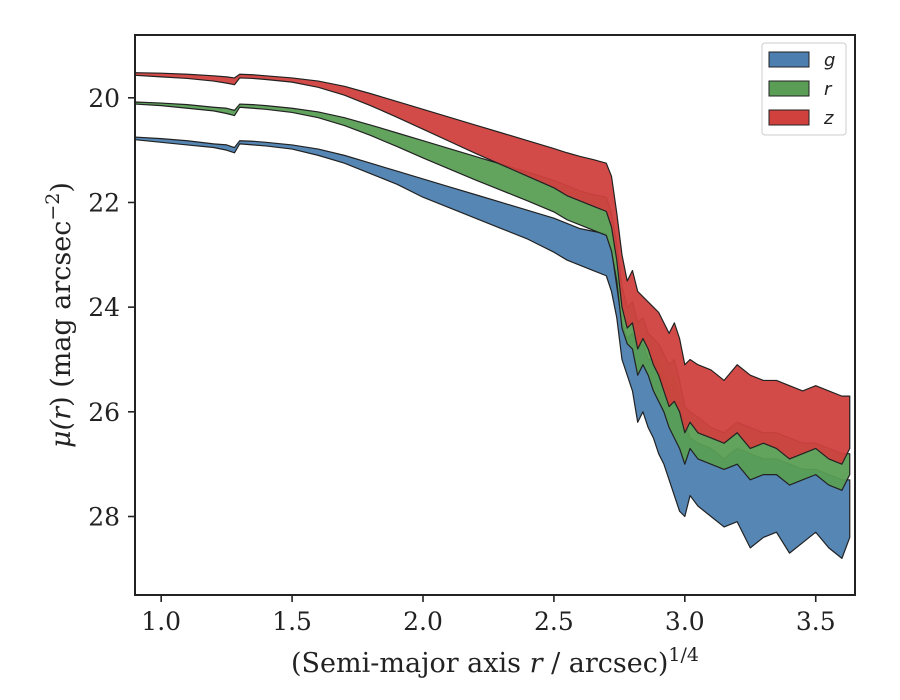 Image resolution: width=900 pixels, height=700 pixels. Describe the element at coordinates (61, 433) in the screenshot. I see `y-axis-label-mu: μ(` at that location.